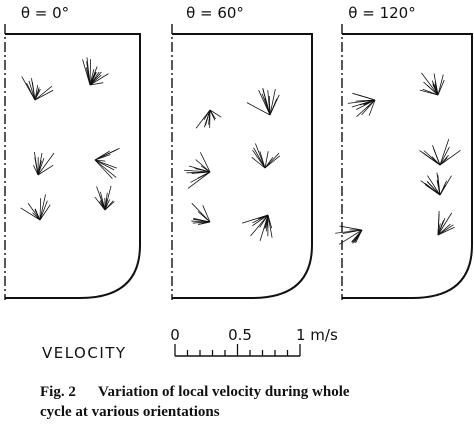 The height and width of the screenshot is (424, 474). What do you see at coordinates (130, 412) in the screenshot?
I see `caption-text: cycle at various orientations` at bounding box center [130, 412].